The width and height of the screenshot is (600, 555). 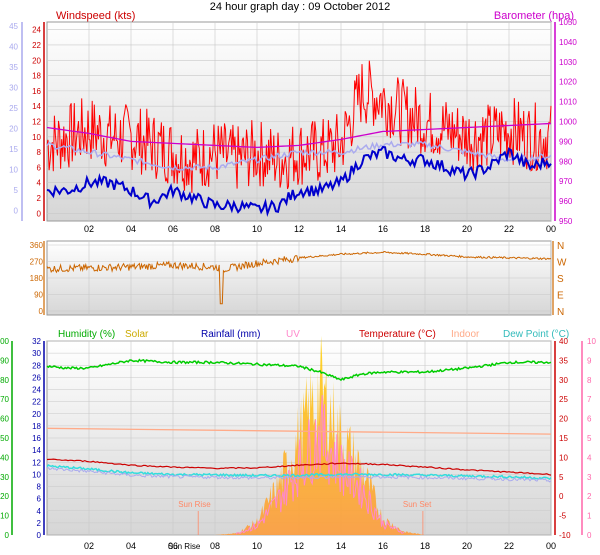 I want to click on compass-label: N, so click(x=560, y=246).